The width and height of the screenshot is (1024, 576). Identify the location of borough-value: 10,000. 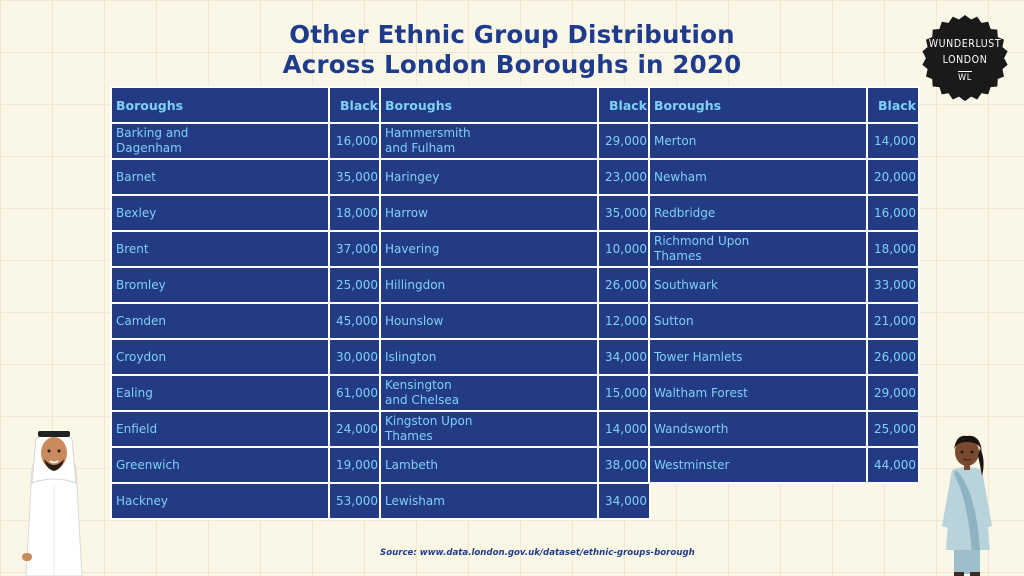
(624, 249).